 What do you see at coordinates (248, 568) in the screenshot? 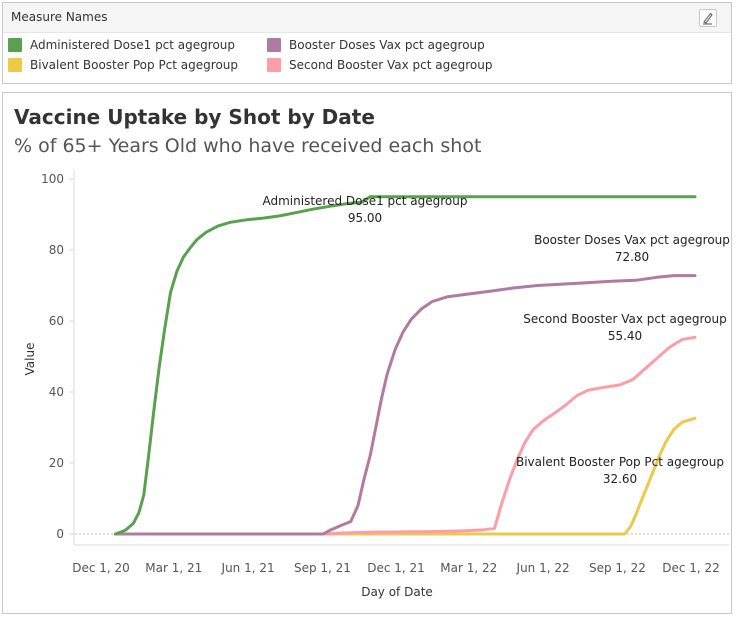
I see `x-tick-label: Jun 1, 21` at bounding box center [248, 568].